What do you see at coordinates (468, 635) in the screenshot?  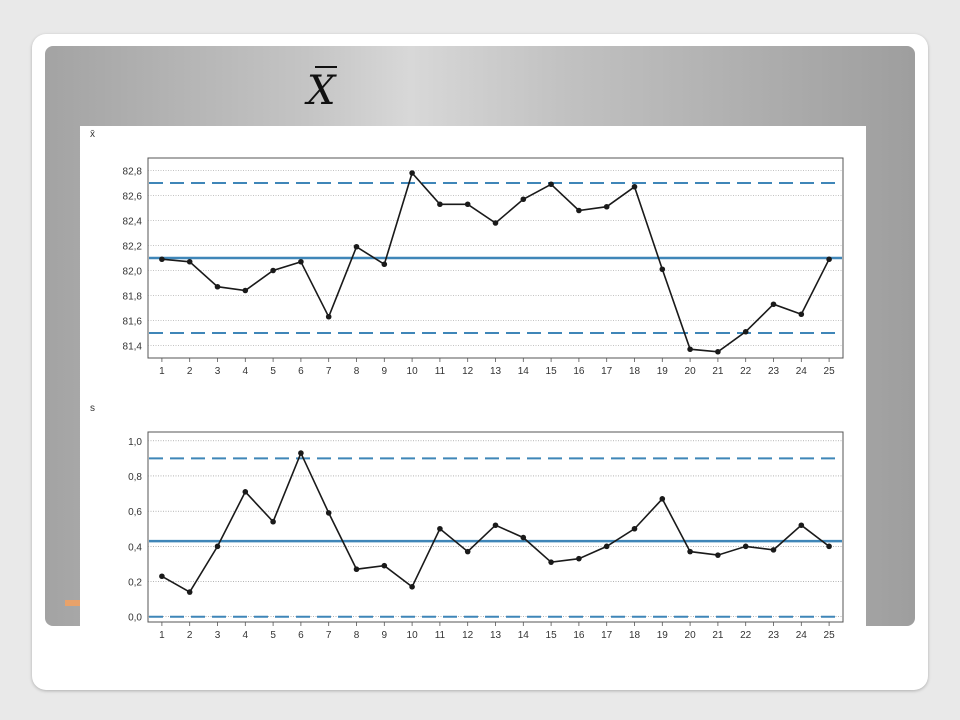 I see `x-tick-label: 12` at bounding box center [468, 635].